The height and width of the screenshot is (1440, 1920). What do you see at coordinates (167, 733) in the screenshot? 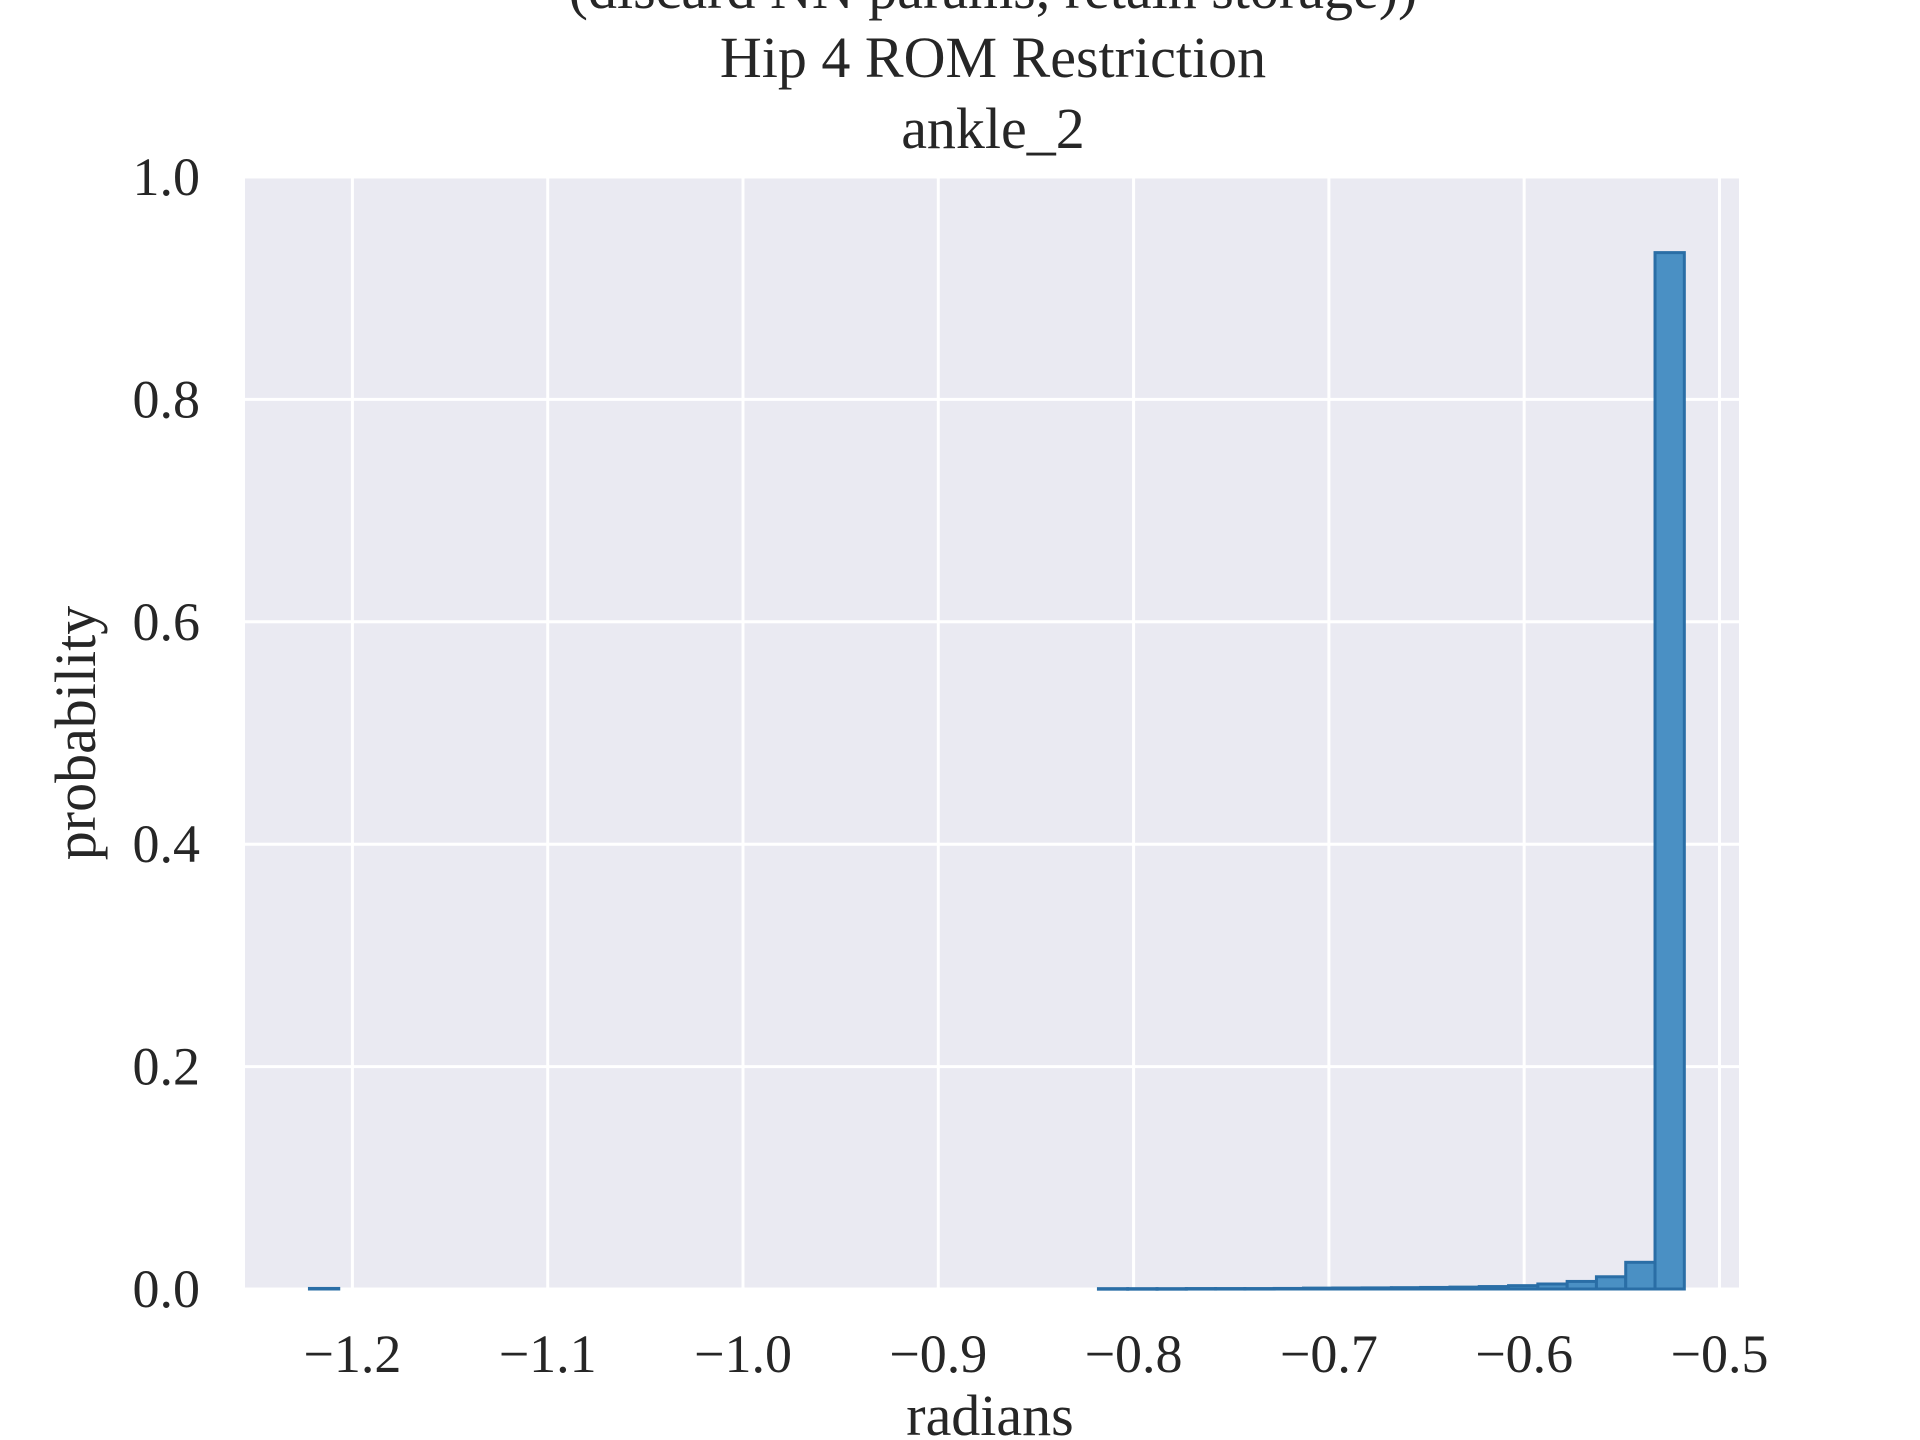
I see `y-tick-labels: 0.0 0.2 0.4 0.6 0.8 1.0` at bounding box center [167, 733].